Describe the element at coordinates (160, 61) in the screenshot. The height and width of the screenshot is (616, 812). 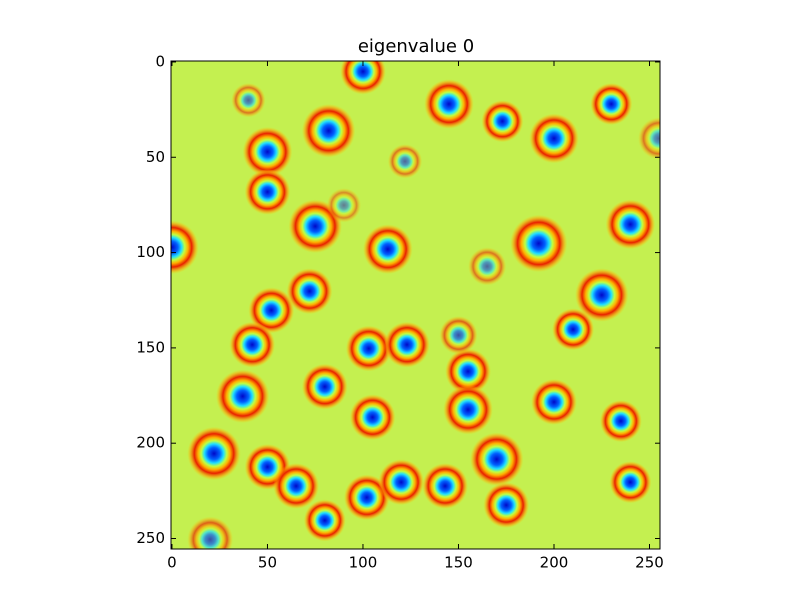
I see `y-tick-label: 0` at that location.